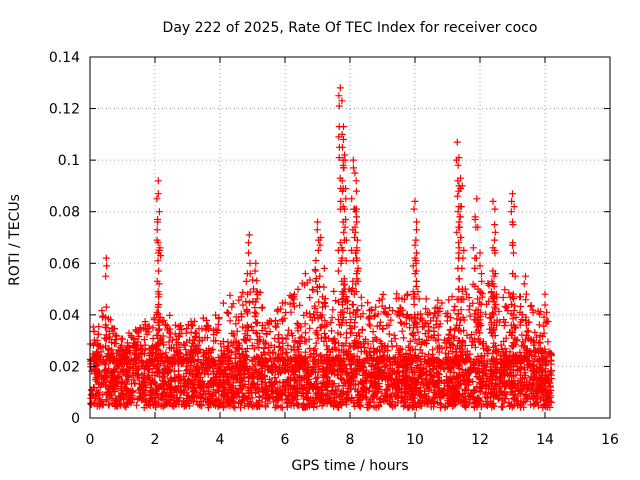  What do you see at coordinates (64, 238) in the screenshot?
I see `y-tick-labels: 0 0.02 0.04 0.06 0.08 0.1 0.12 0.14` at bounding box center [64, 238].